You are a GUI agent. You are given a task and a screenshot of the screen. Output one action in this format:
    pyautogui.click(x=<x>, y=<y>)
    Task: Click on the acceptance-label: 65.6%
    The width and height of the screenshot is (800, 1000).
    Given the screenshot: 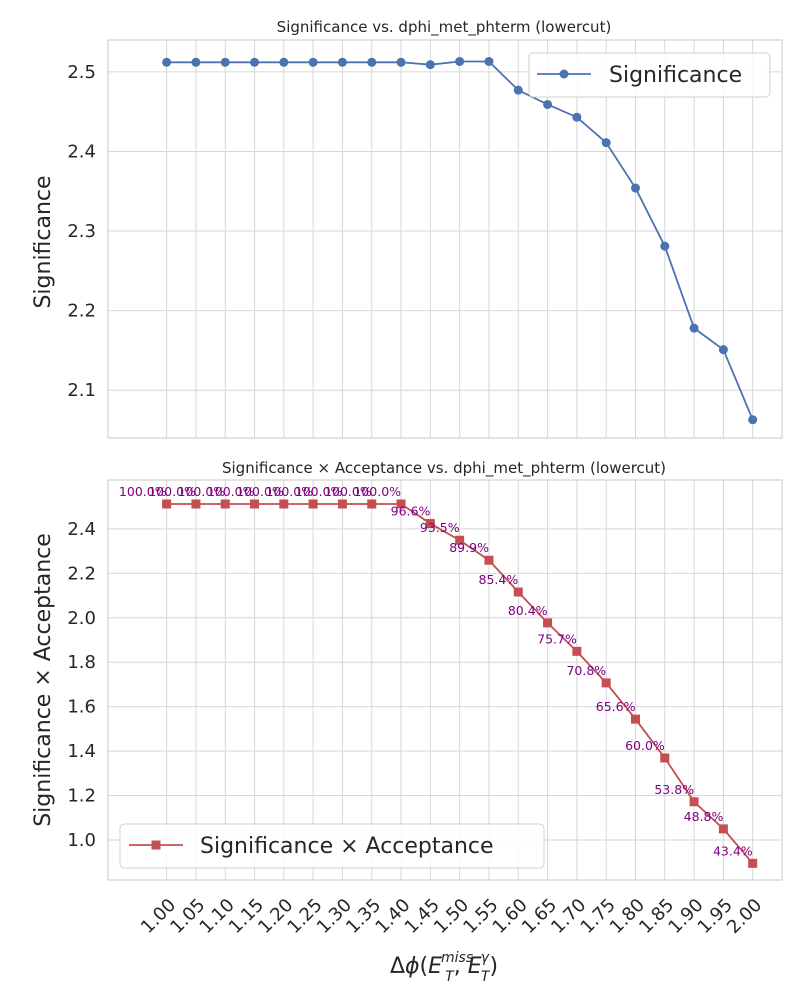 What is the action you would take?
    pyautogui.click(x=616, y=706)
    